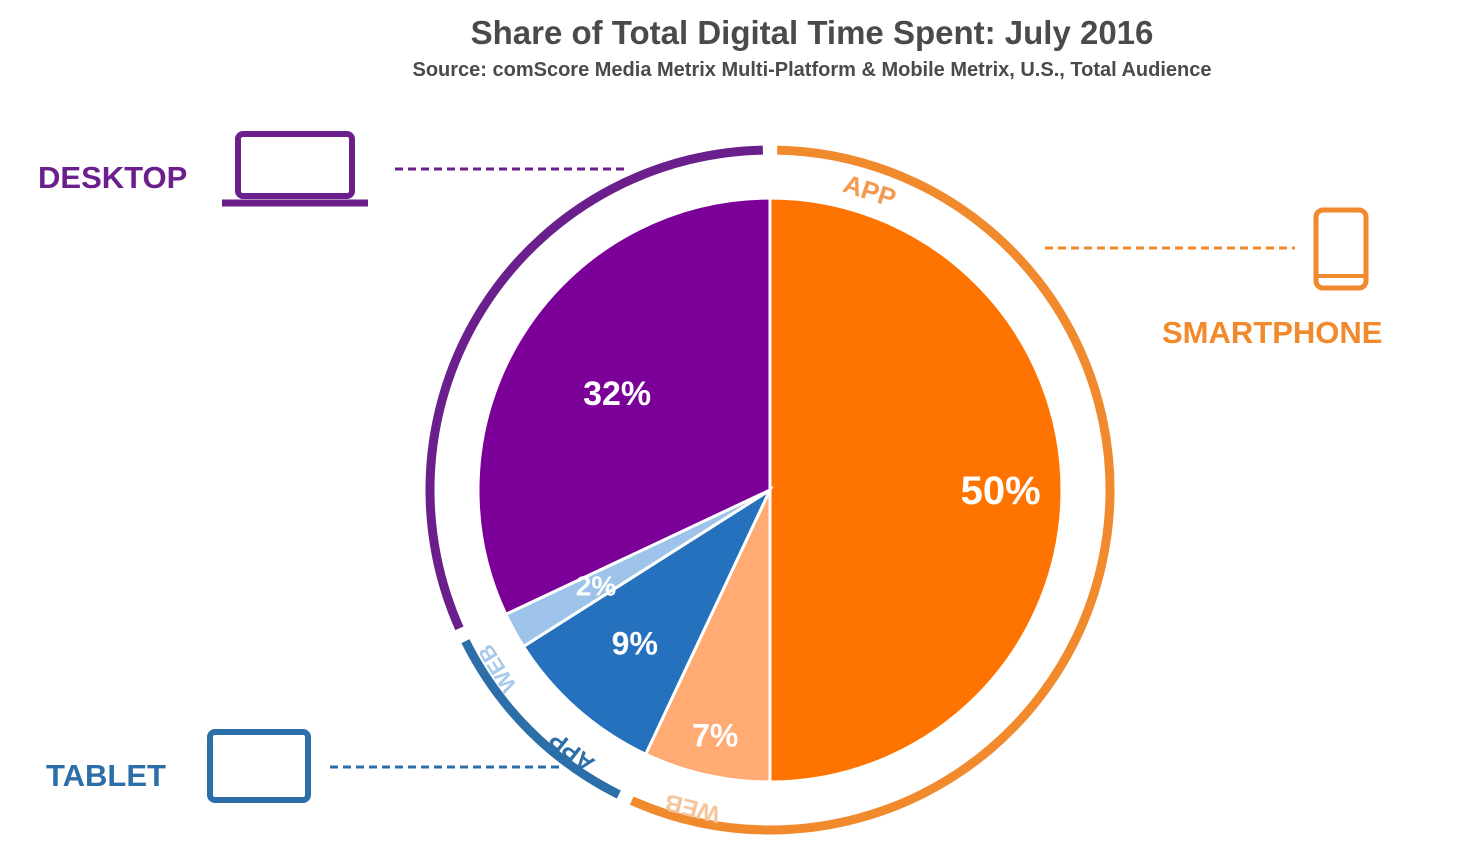  I want to click on slice-label-desktop: 32%, so click(617, 394).